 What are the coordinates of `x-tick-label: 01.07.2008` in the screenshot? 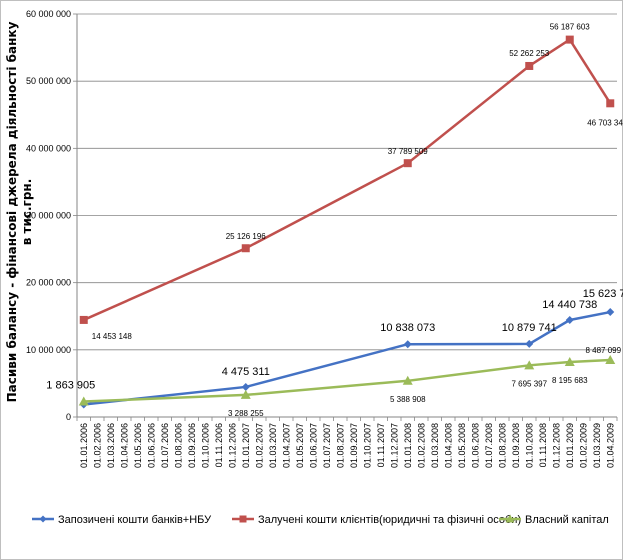 It's located at (489, 445).